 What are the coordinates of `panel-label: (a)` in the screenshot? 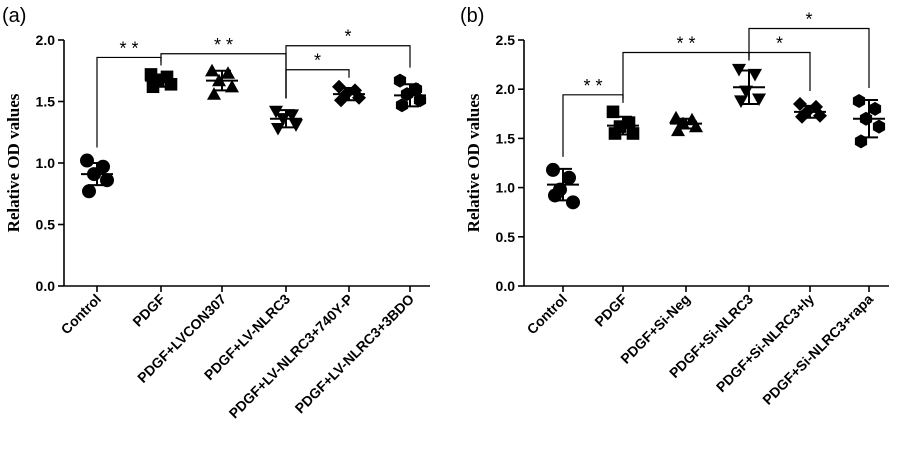 It's located at (14, 16).